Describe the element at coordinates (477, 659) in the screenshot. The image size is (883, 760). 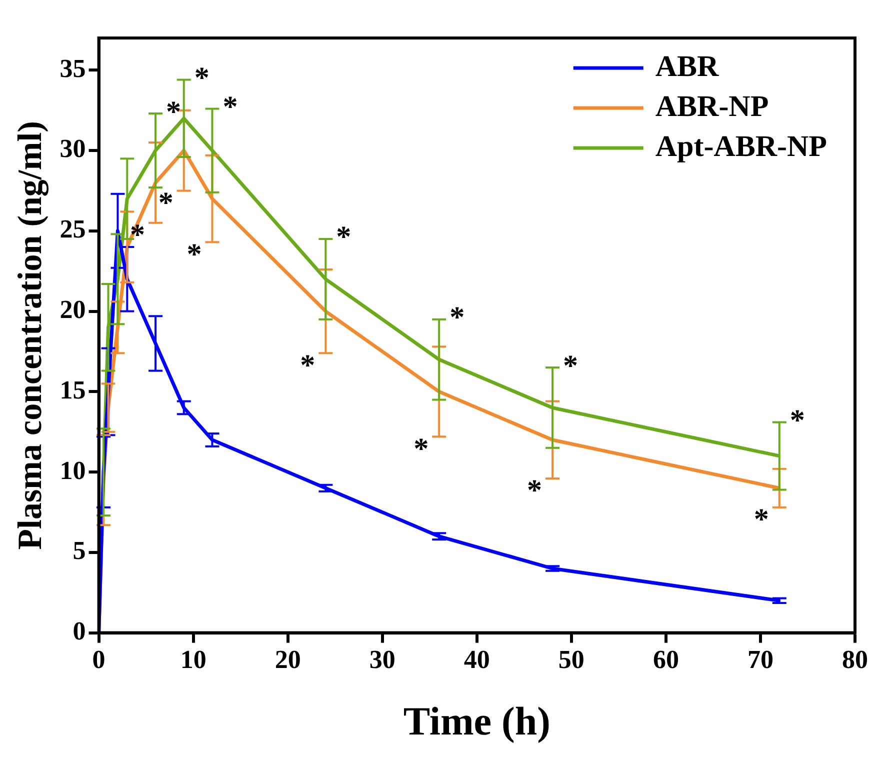
I see `x-tick-label: 40` at that location.